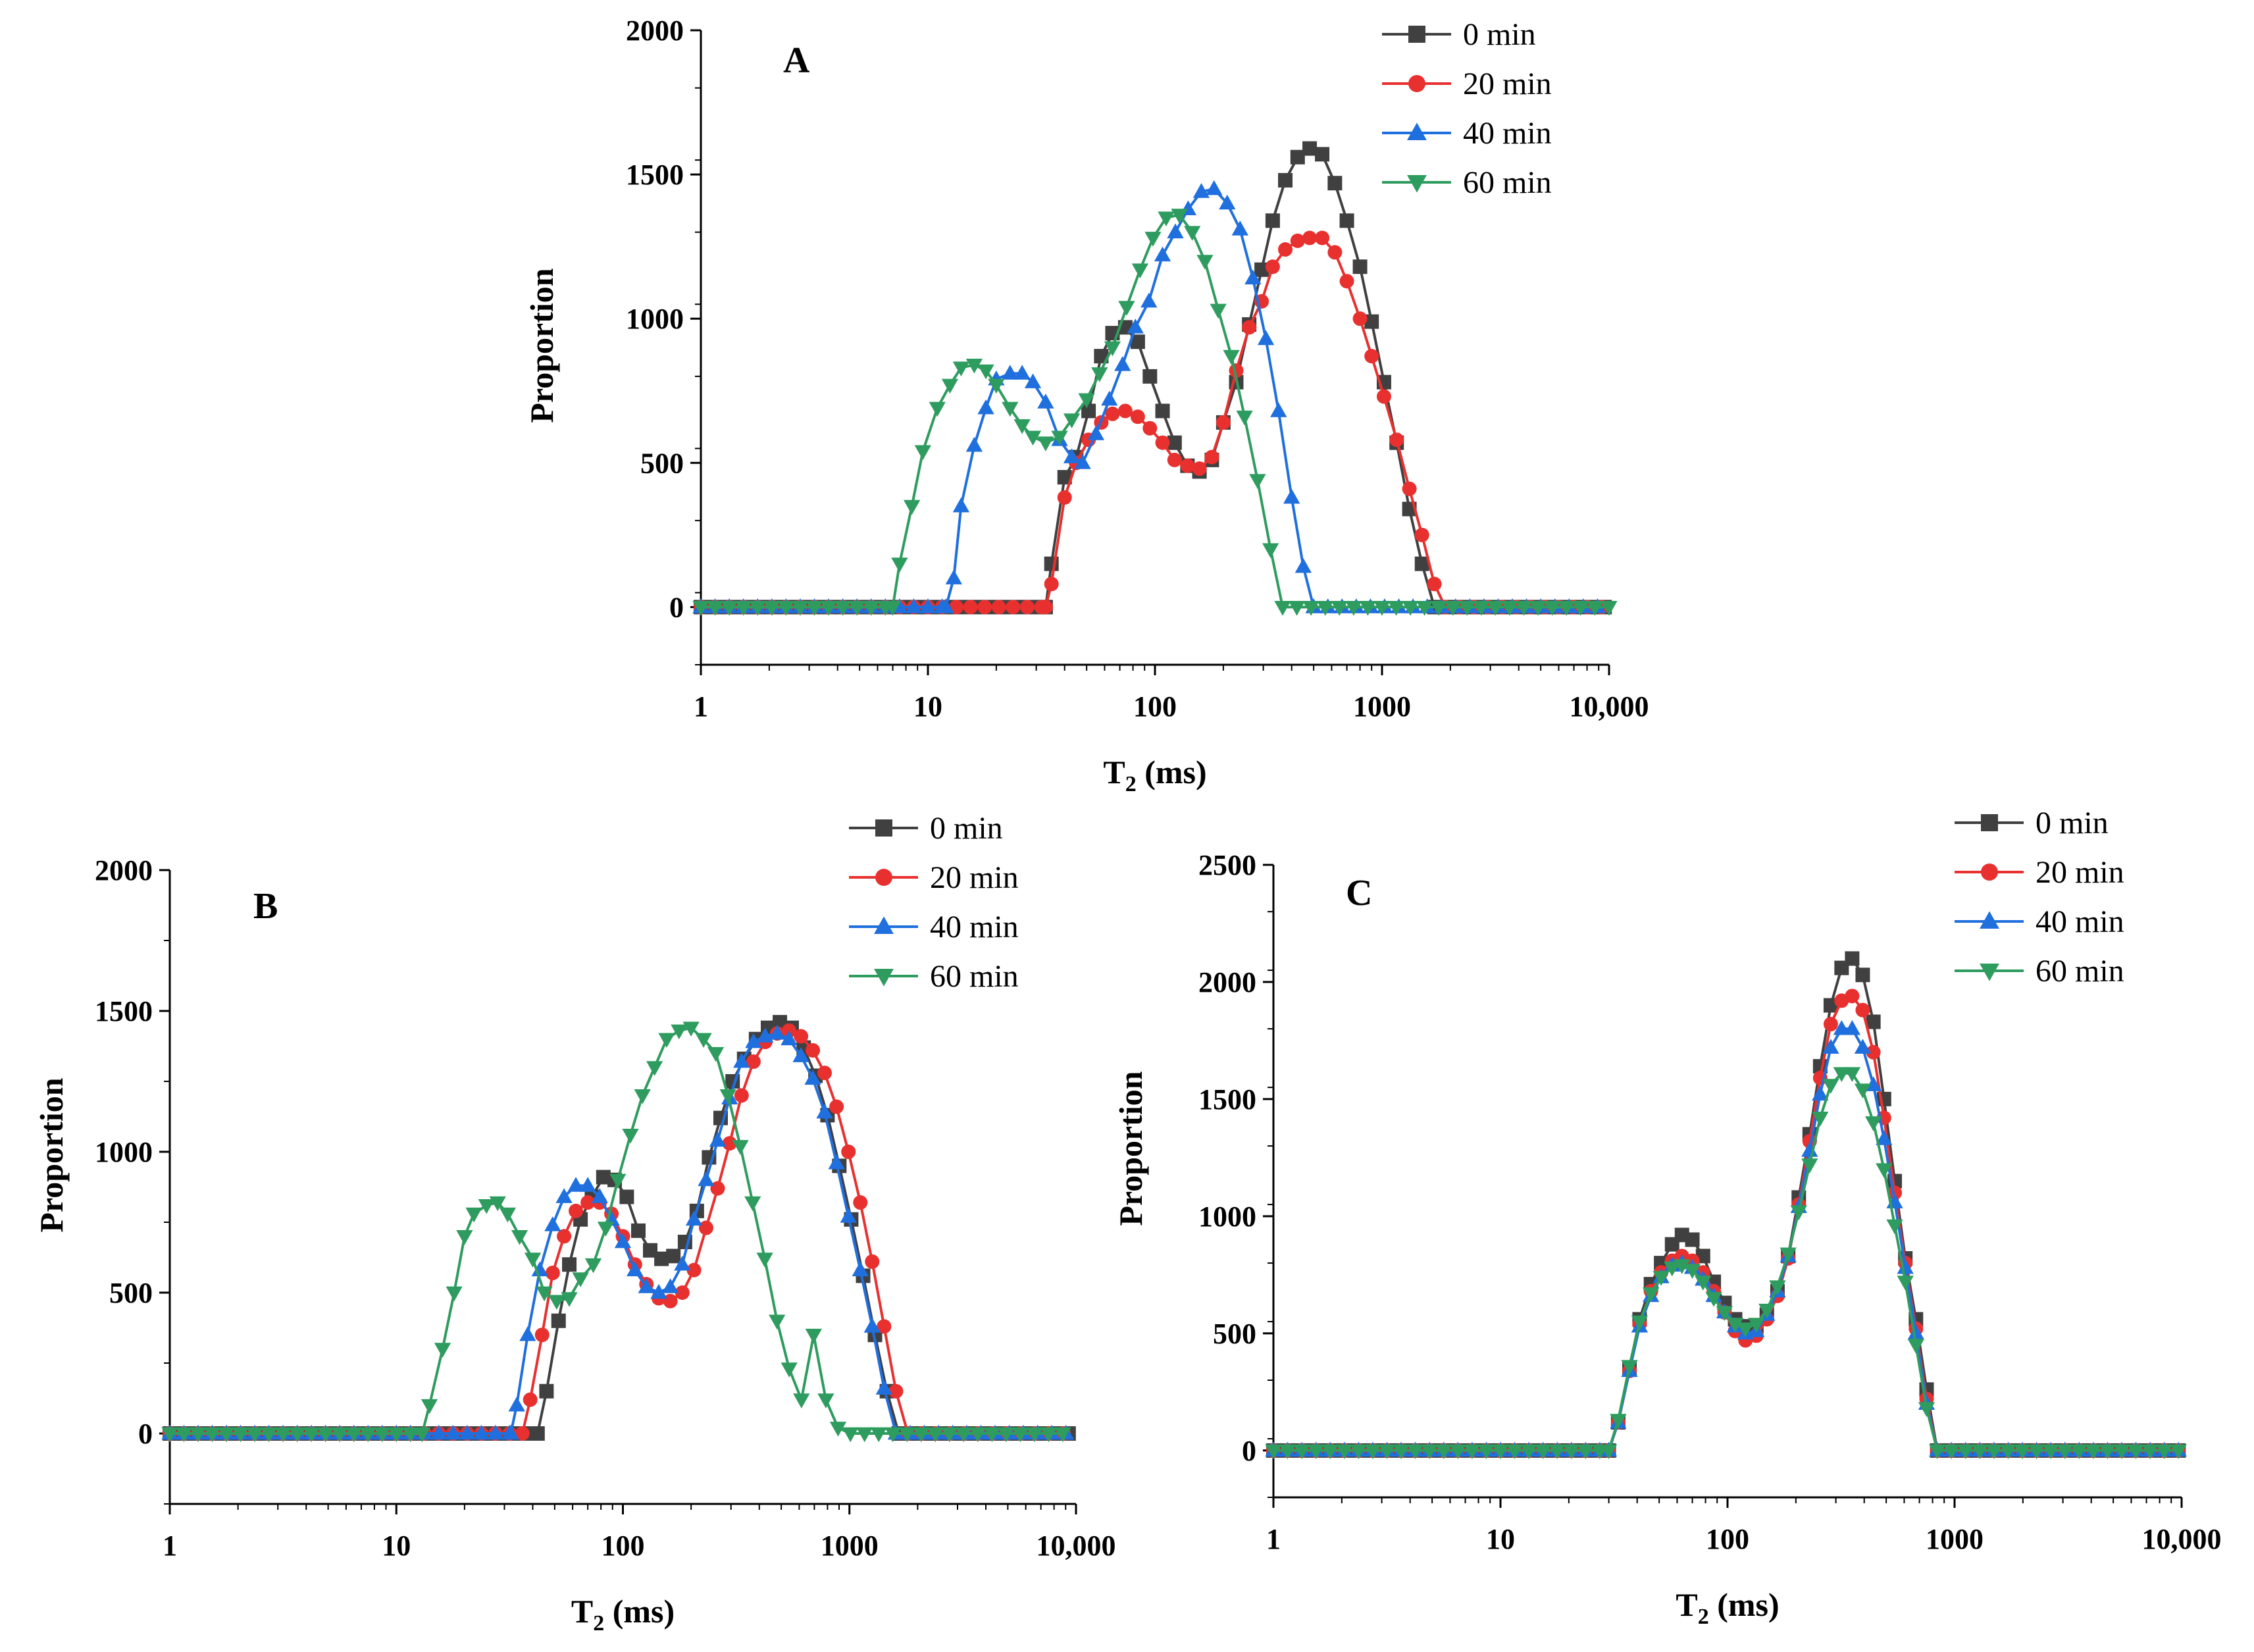 The image size is (2254, 1652). I want to click on y-axis-title: Proportion, so click(1130, 1148).